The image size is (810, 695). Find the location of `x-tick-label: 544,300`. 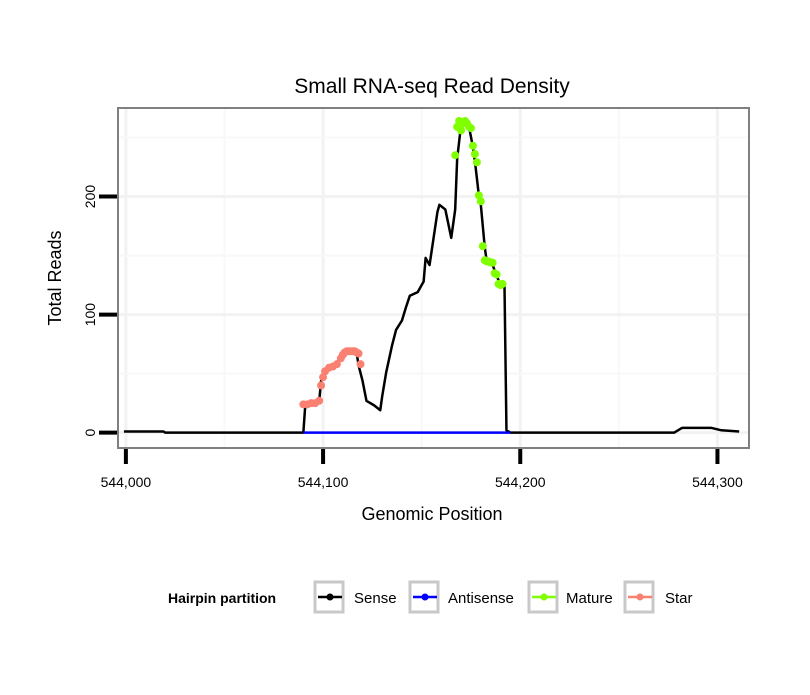

x-tick-label: 544,300 is located at coordinates (717, 482).